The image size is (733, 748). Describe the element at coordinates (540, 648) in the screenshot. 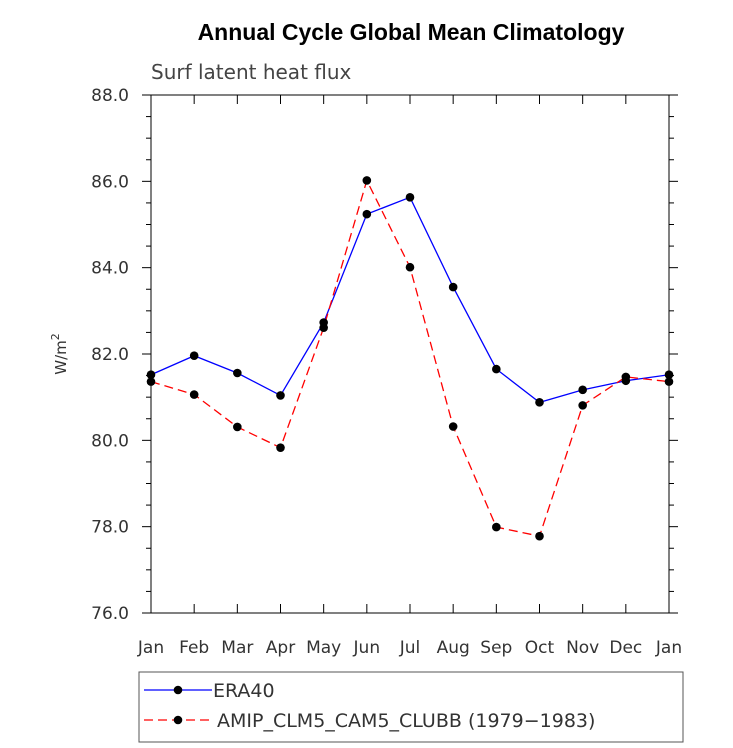

I see `x-tick-label: Oct` at that location.